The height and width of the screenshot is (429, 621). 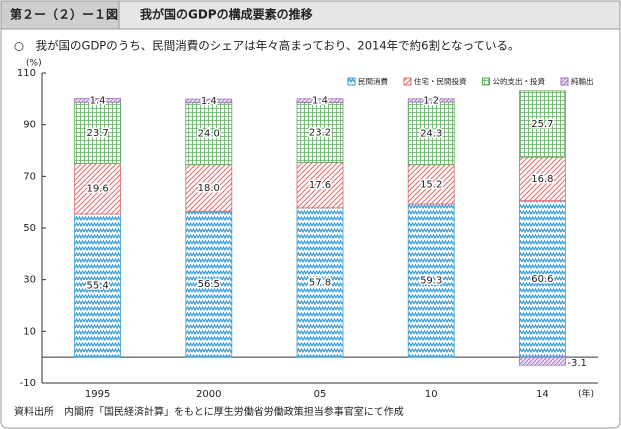 I want to click on y-tick-label: 70, so click(x=29, y=176).